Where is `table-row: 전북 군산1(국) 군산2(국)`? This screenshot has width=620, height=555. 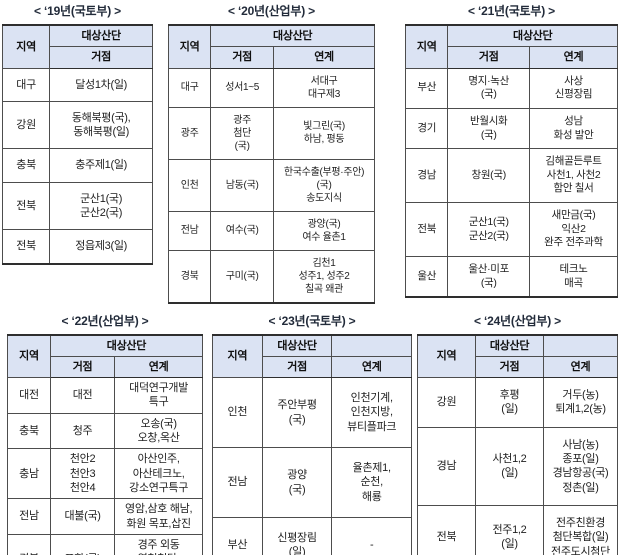
table-row: 전북 군산1(국) 군산2(국) is located at coordinates (77, 206).